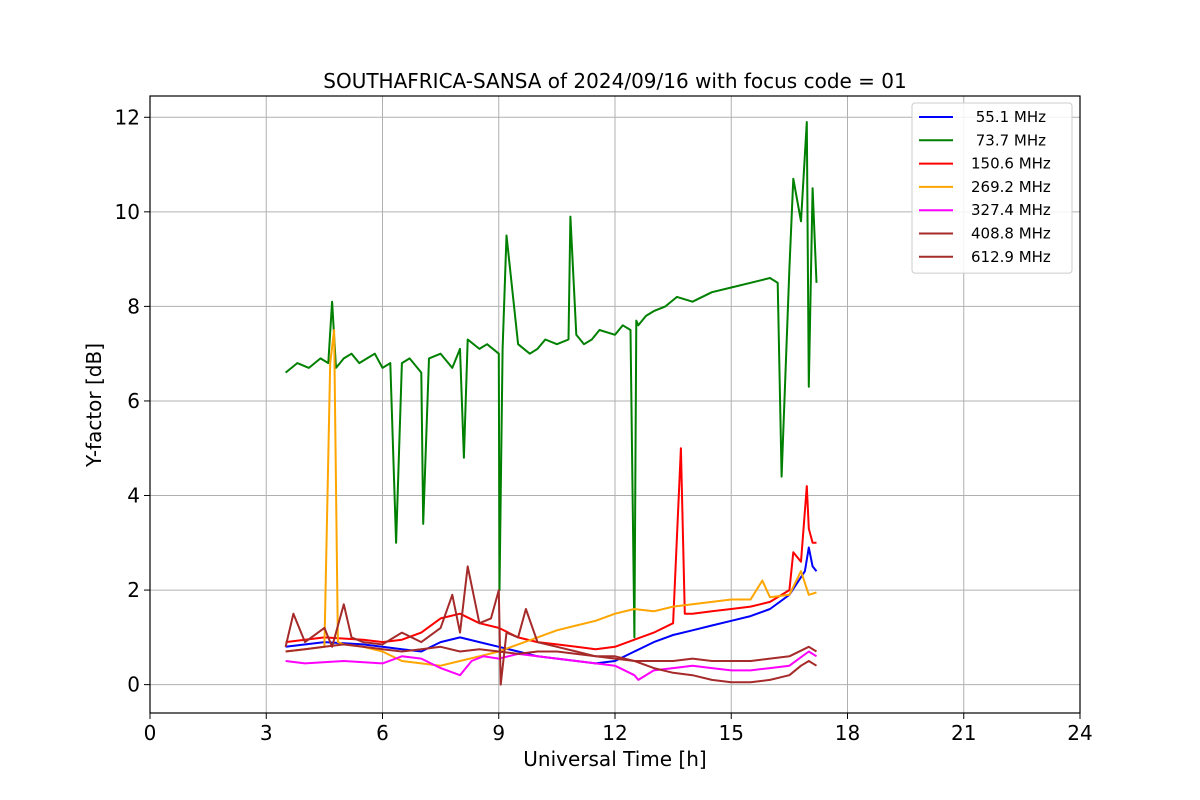 This screenshot has width=1200, height=800. I want to click on legend-label: 612.9 MHz, so click(1011, 257).